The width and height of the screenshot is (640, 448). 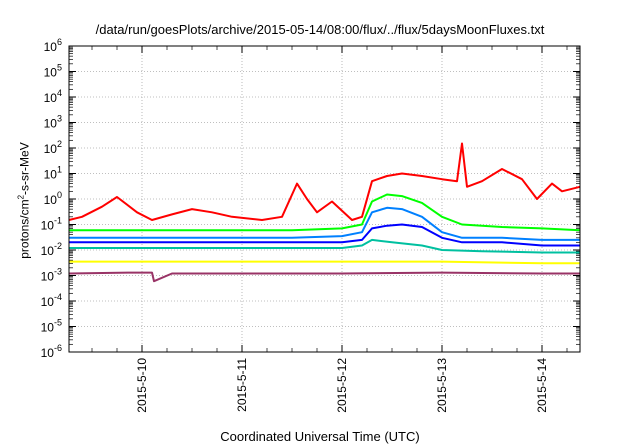 I want to click on y-tick-label: 10⁶, so click(x=53, y=45).